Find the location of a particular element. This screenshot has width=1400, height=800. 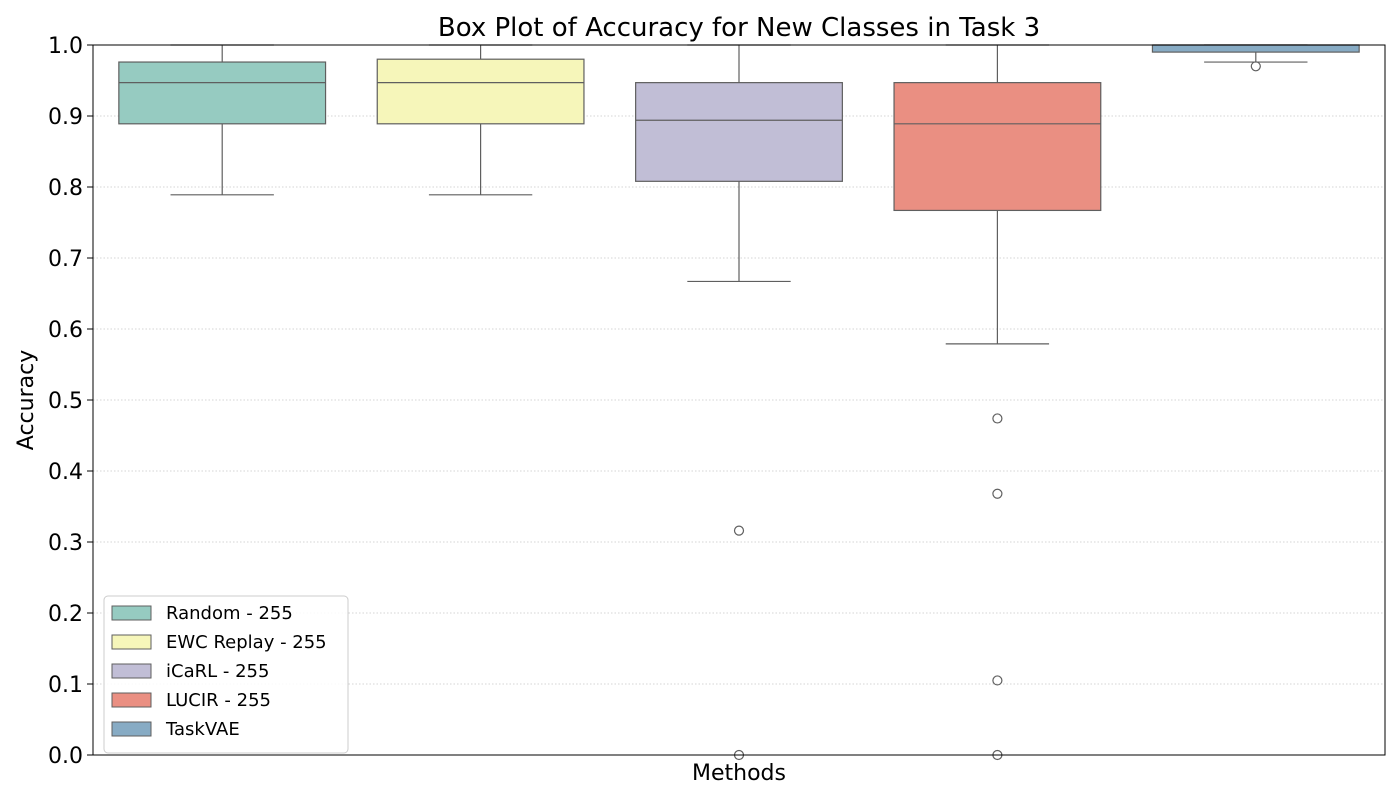

legend-label: TaskVAE is located at coordinates (202, 729).